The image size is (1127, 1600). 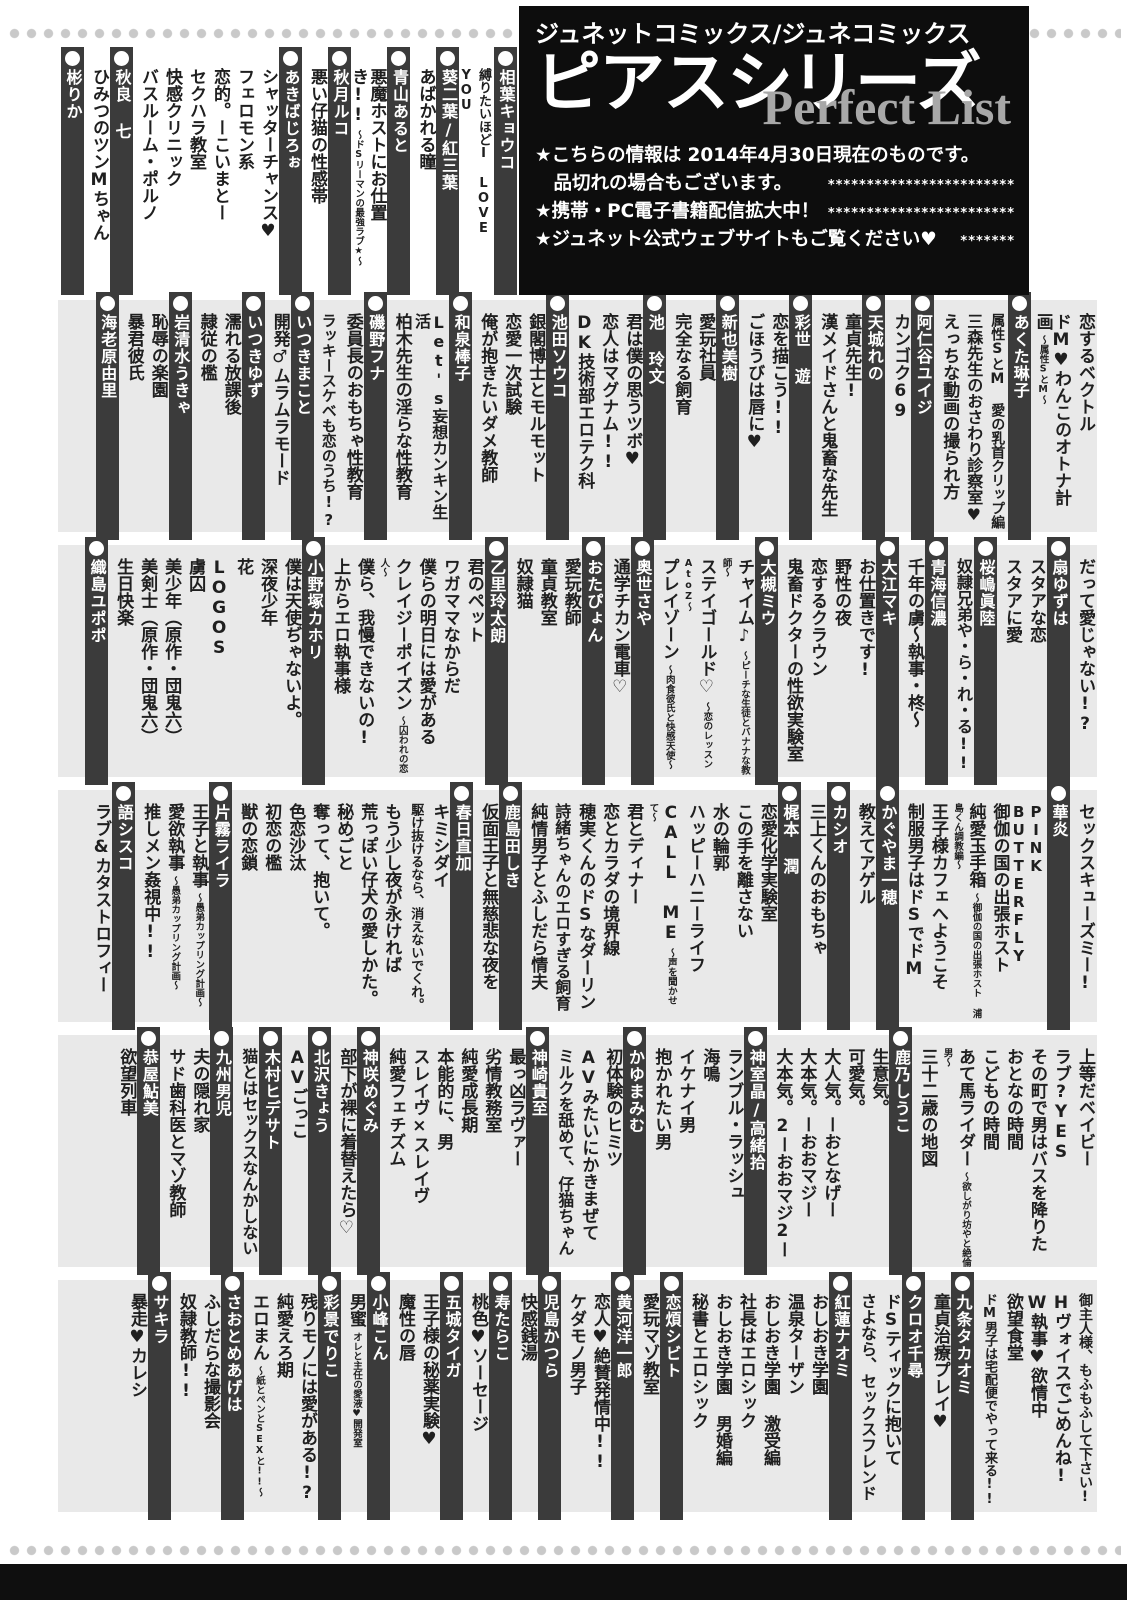 What do you see at coordinates (685, 1090) in the screenshot?
I see `title-text: イケナイ男` at bounding box center [685, 1090].